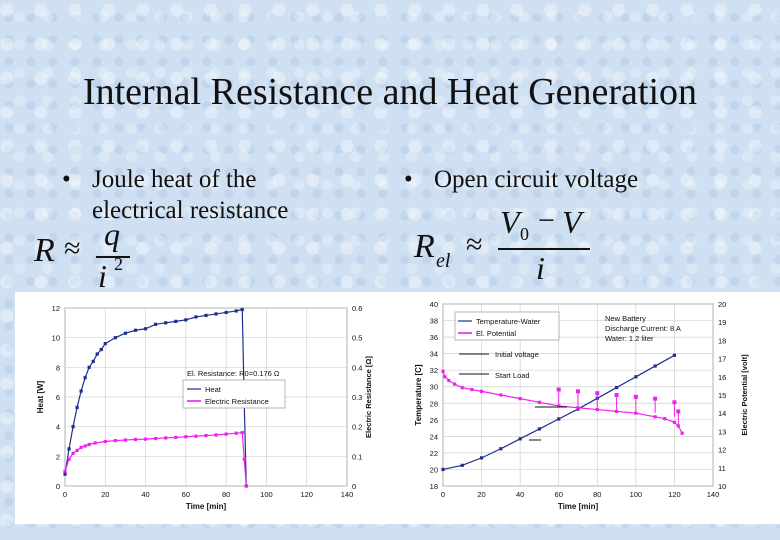 This screenshot has height=540, width=780. Describe the element at coordinates (722, 468) in the screenshot. I see `y2-tick-label: 11` at that location.